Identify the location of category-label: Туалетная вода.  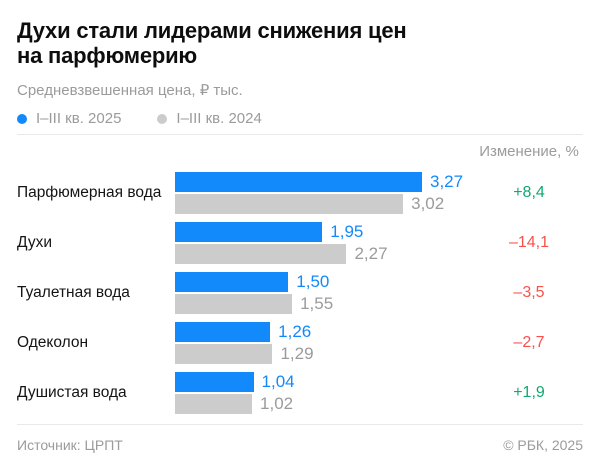
(73, 292).